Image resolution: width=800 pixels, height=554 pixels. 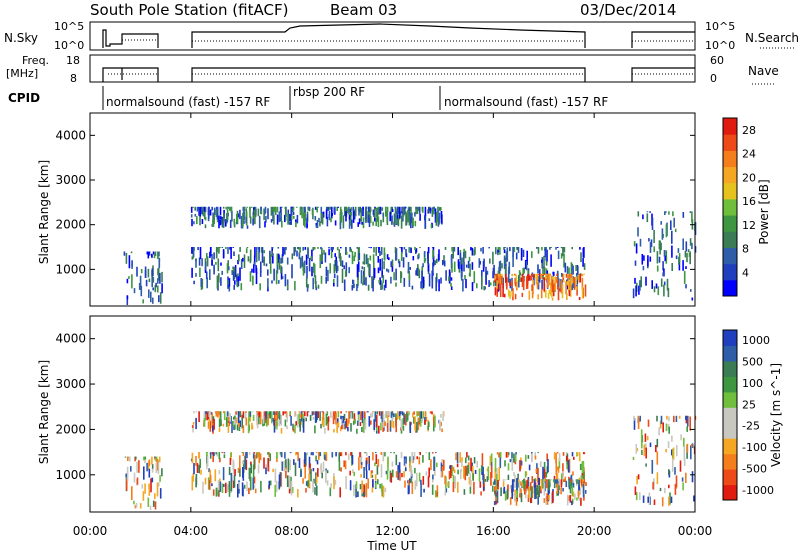 What do you see at coordinates (392, 531) in the screenshot?
I see `x-tick-label: 12:00` at bounding box center [392, 531].